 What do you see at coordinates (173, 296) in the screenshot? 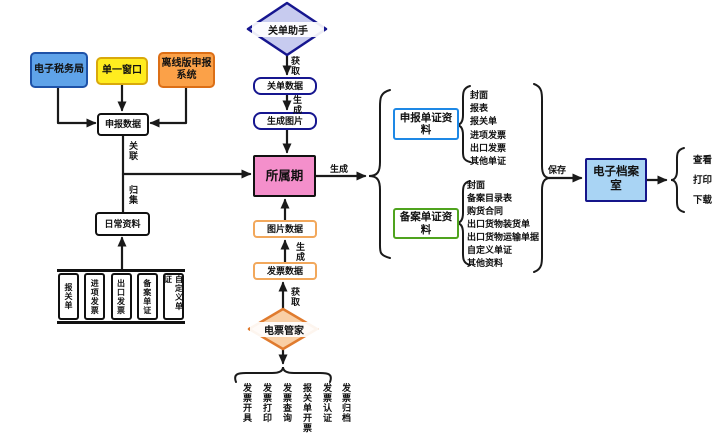
I see `doc-custom-document: 自定义单证` at bounding box center [173, 296].